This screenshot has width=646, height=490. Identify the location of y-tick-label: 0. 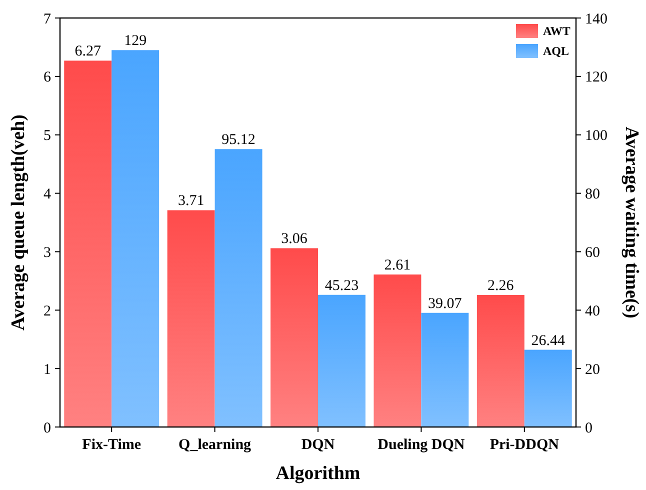
(47, 428).